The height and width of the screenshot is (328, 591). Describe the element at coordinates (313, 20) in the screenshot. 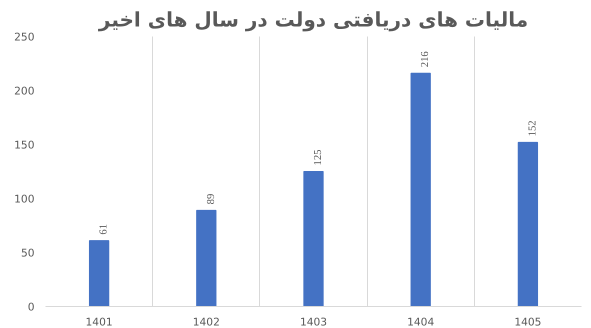

I see `chart-title: مالیات های دریافتی دولت در سال های اخیر` at that location.